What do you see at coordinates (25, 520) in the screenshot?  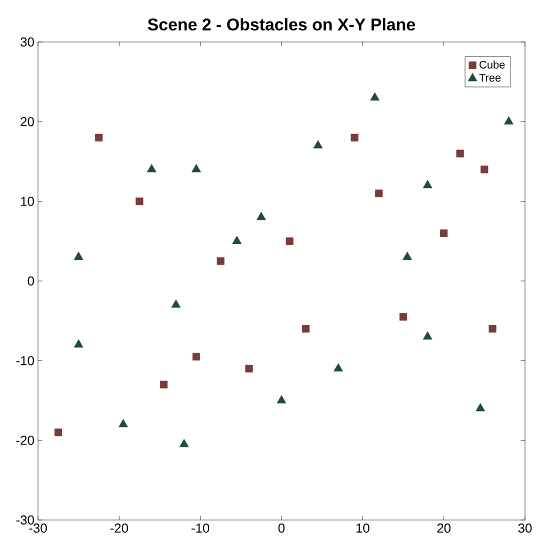 I see `y-tick-label: -30` at bounding box center [25, 520].